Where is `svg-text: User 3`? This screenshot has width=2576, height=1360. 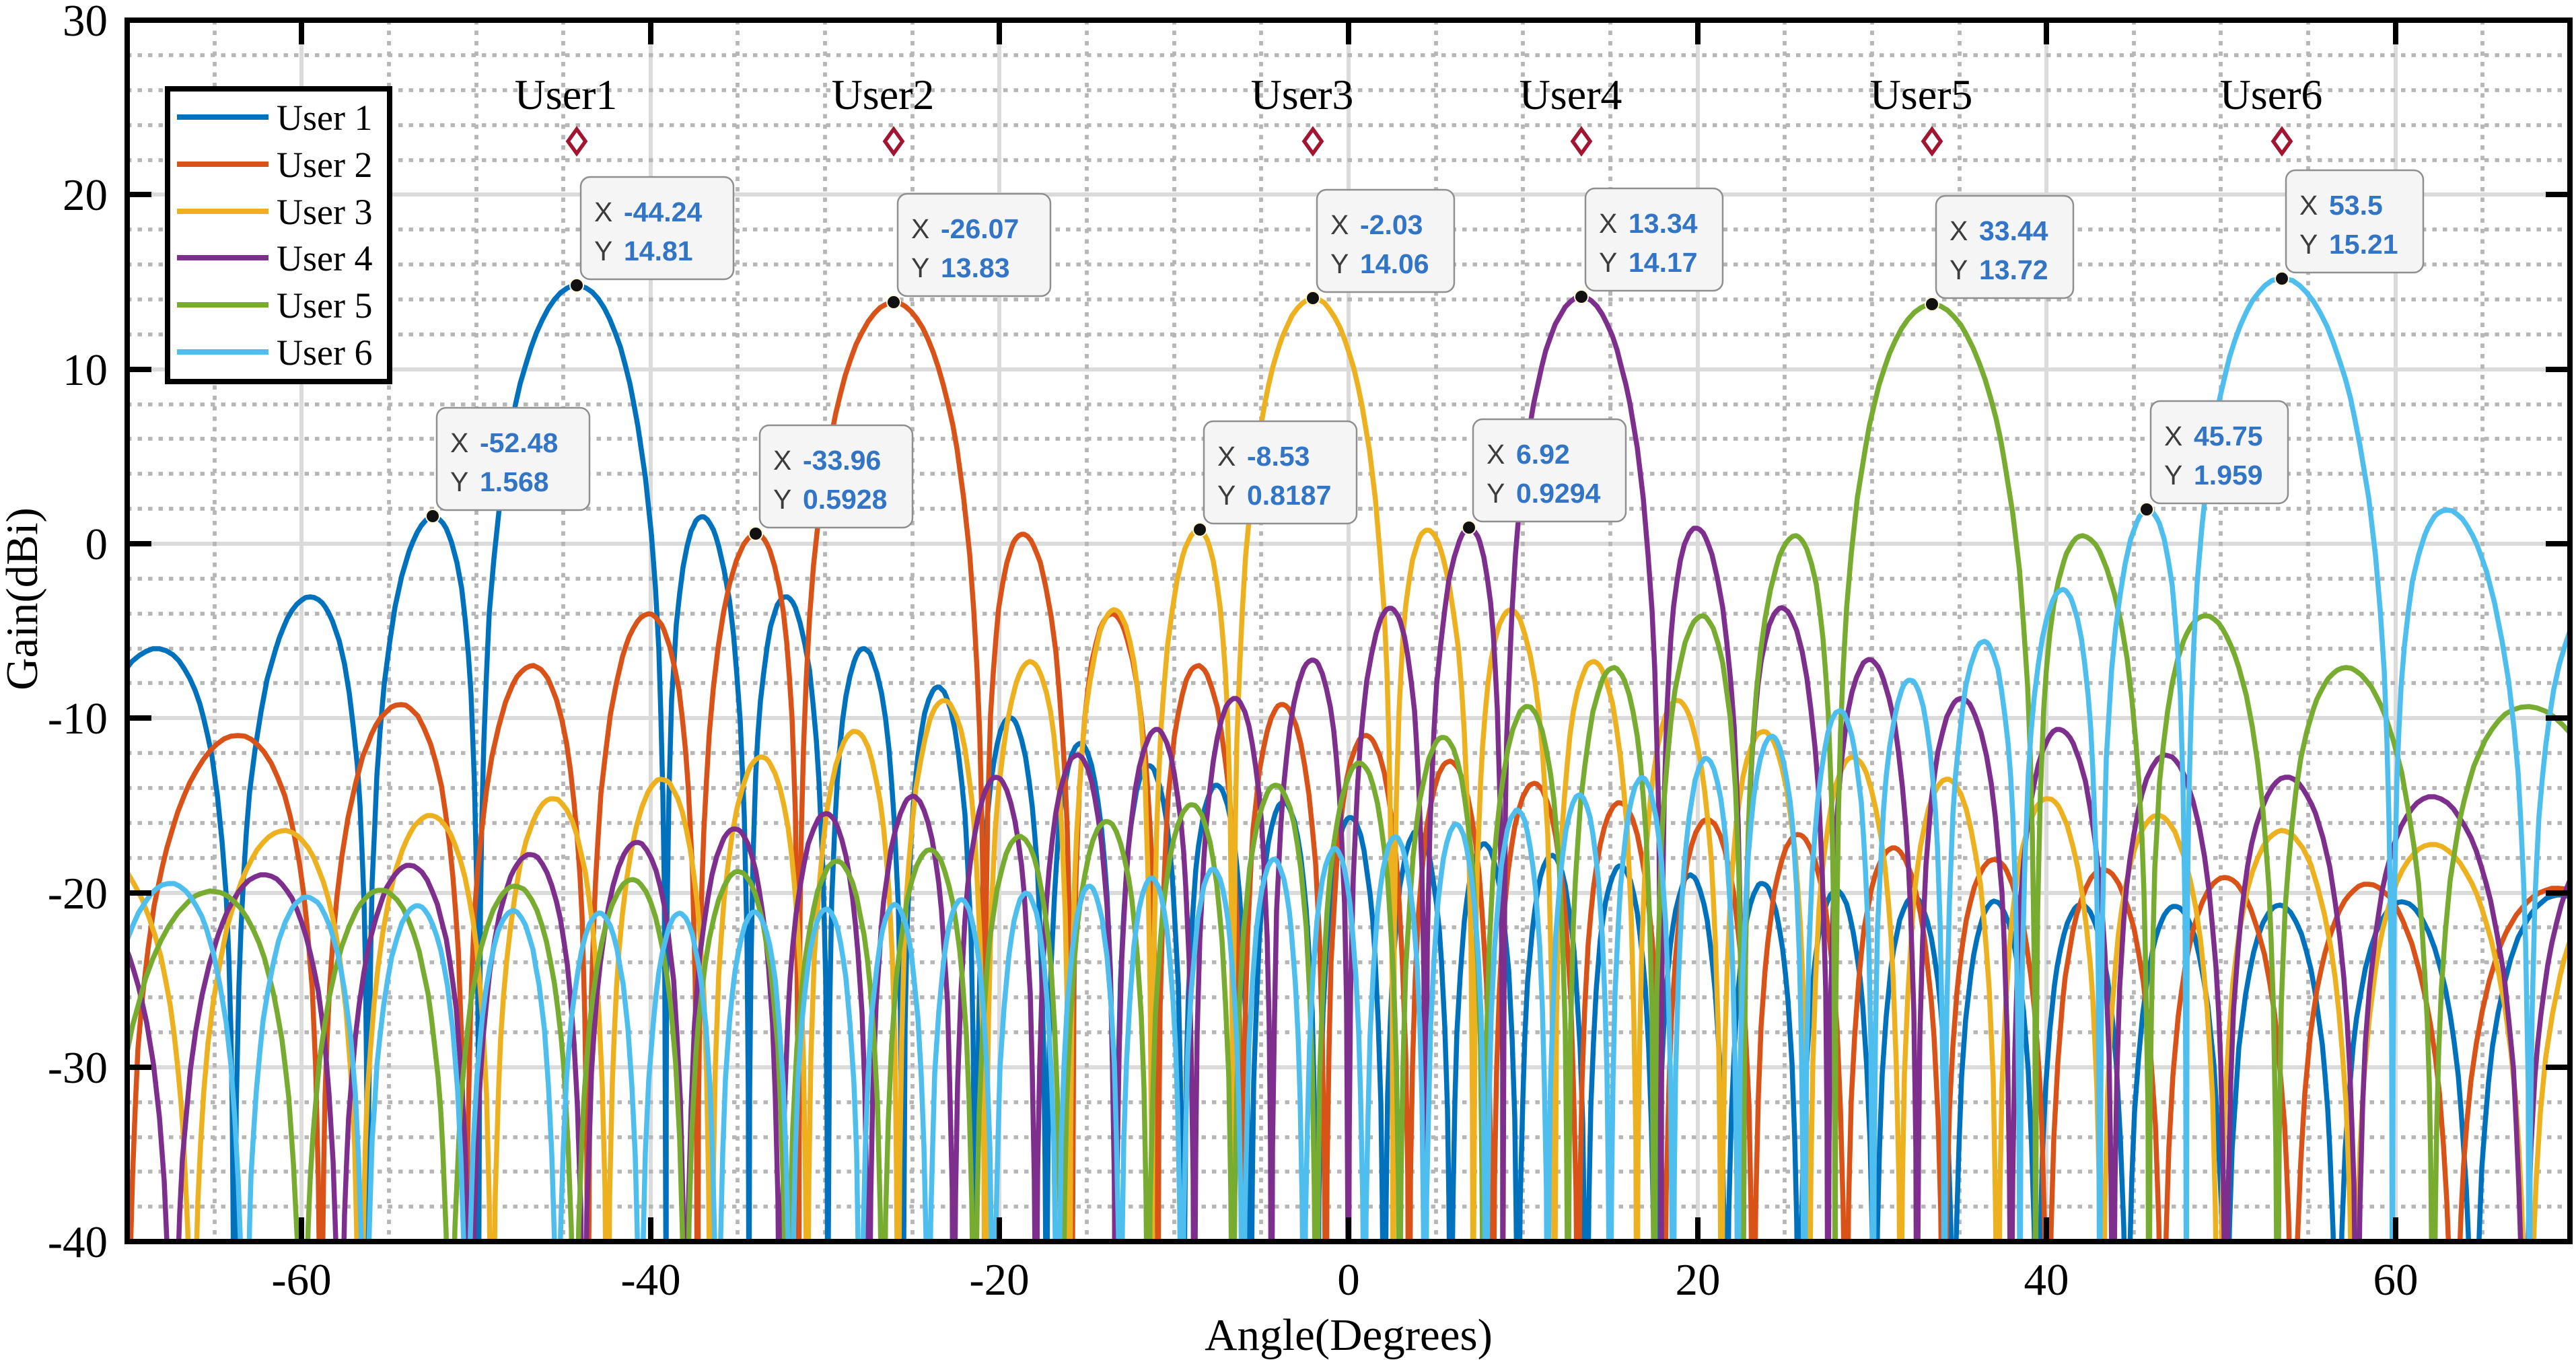
svg-text: User 3 is located at coordinates (324, 212).